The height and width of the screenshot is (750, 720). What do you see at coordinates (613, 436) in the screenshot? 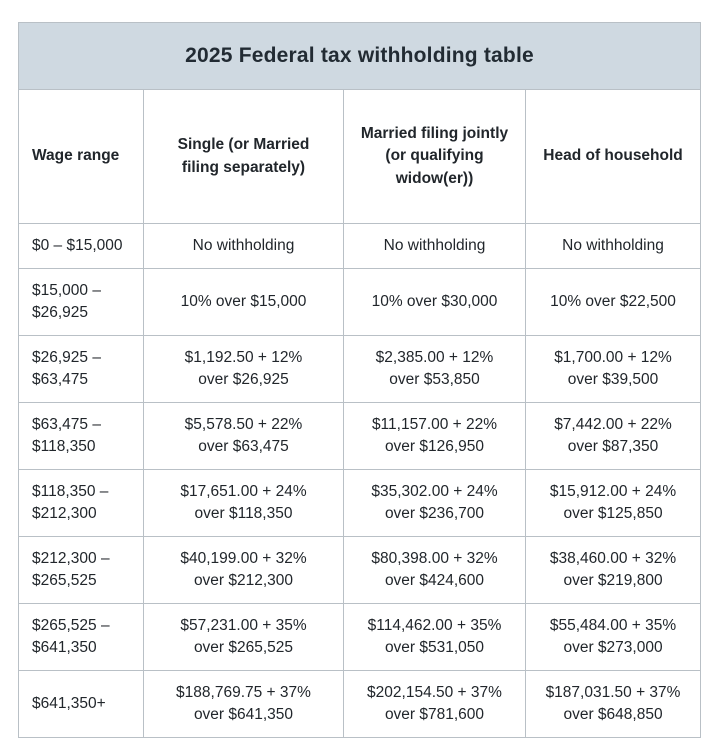
I see `head-of-household-cell: $7,442.00 + 22% over $87,350` at bounding box center [613, 436].